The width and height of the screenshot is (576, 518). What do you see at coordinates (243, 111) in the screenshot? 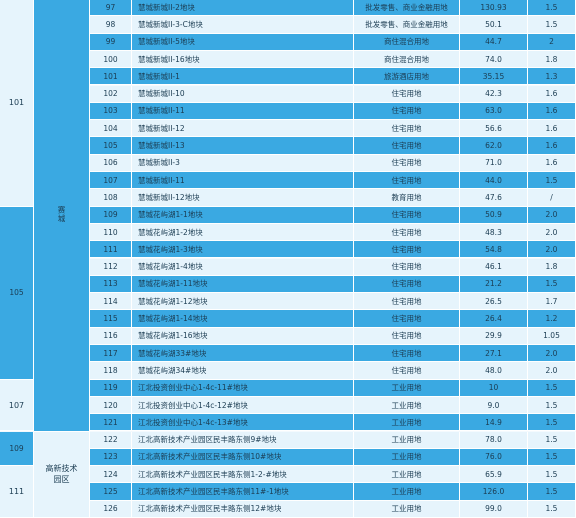
I see `cell-name: 慧城新城II-11` at bounding box center [243, 111].